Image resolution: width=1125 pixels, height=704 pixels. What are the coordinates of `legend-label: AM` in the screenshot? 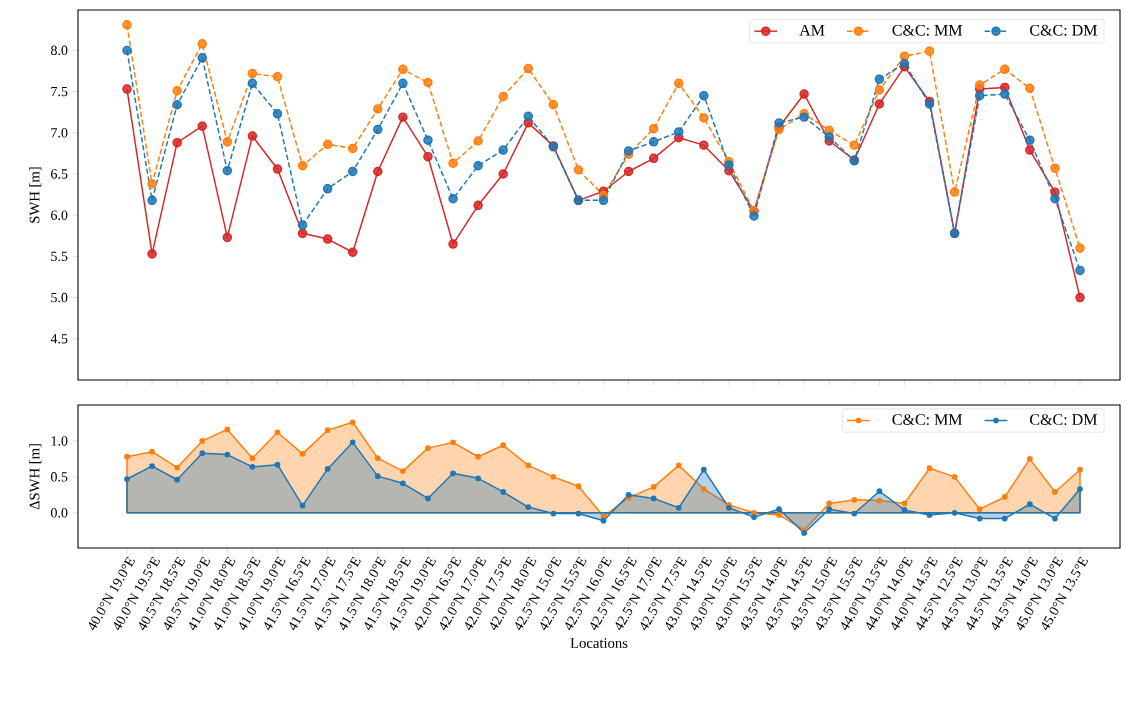 It's located at (812, 30).